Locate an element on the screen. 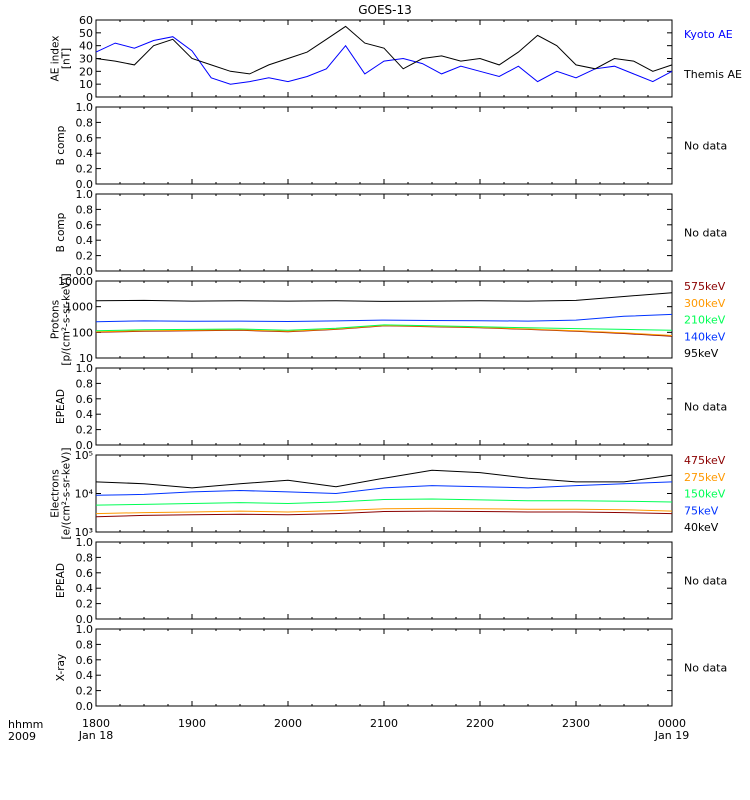 The image size is (750, 800). legend-entry: 40keV is located at coordinates (701, 527).